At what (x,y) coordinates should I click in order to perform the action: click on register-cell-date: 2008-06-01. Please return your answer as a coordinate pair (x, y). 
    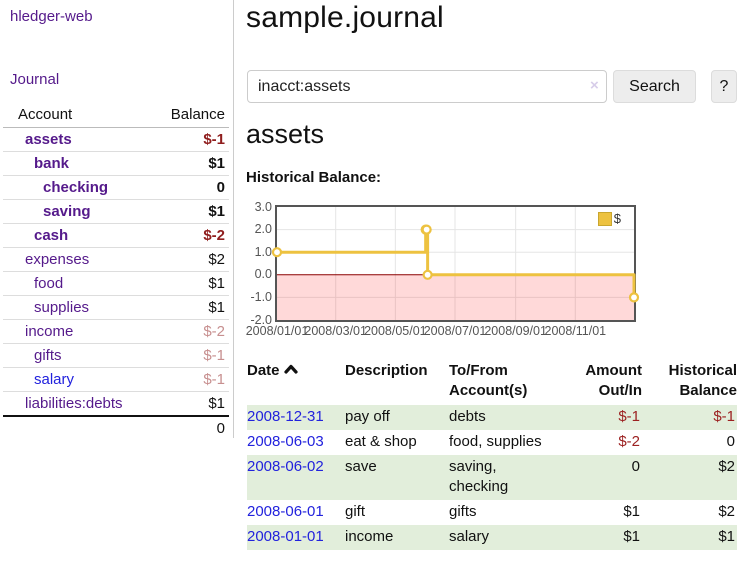
    Looking at the image, I should click on (296, 512).